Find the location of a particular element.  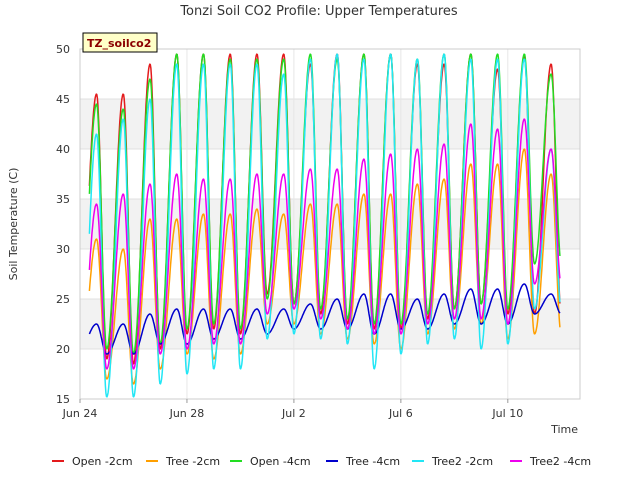

y-tick-label: 45 is located at coordinates (63, 99).